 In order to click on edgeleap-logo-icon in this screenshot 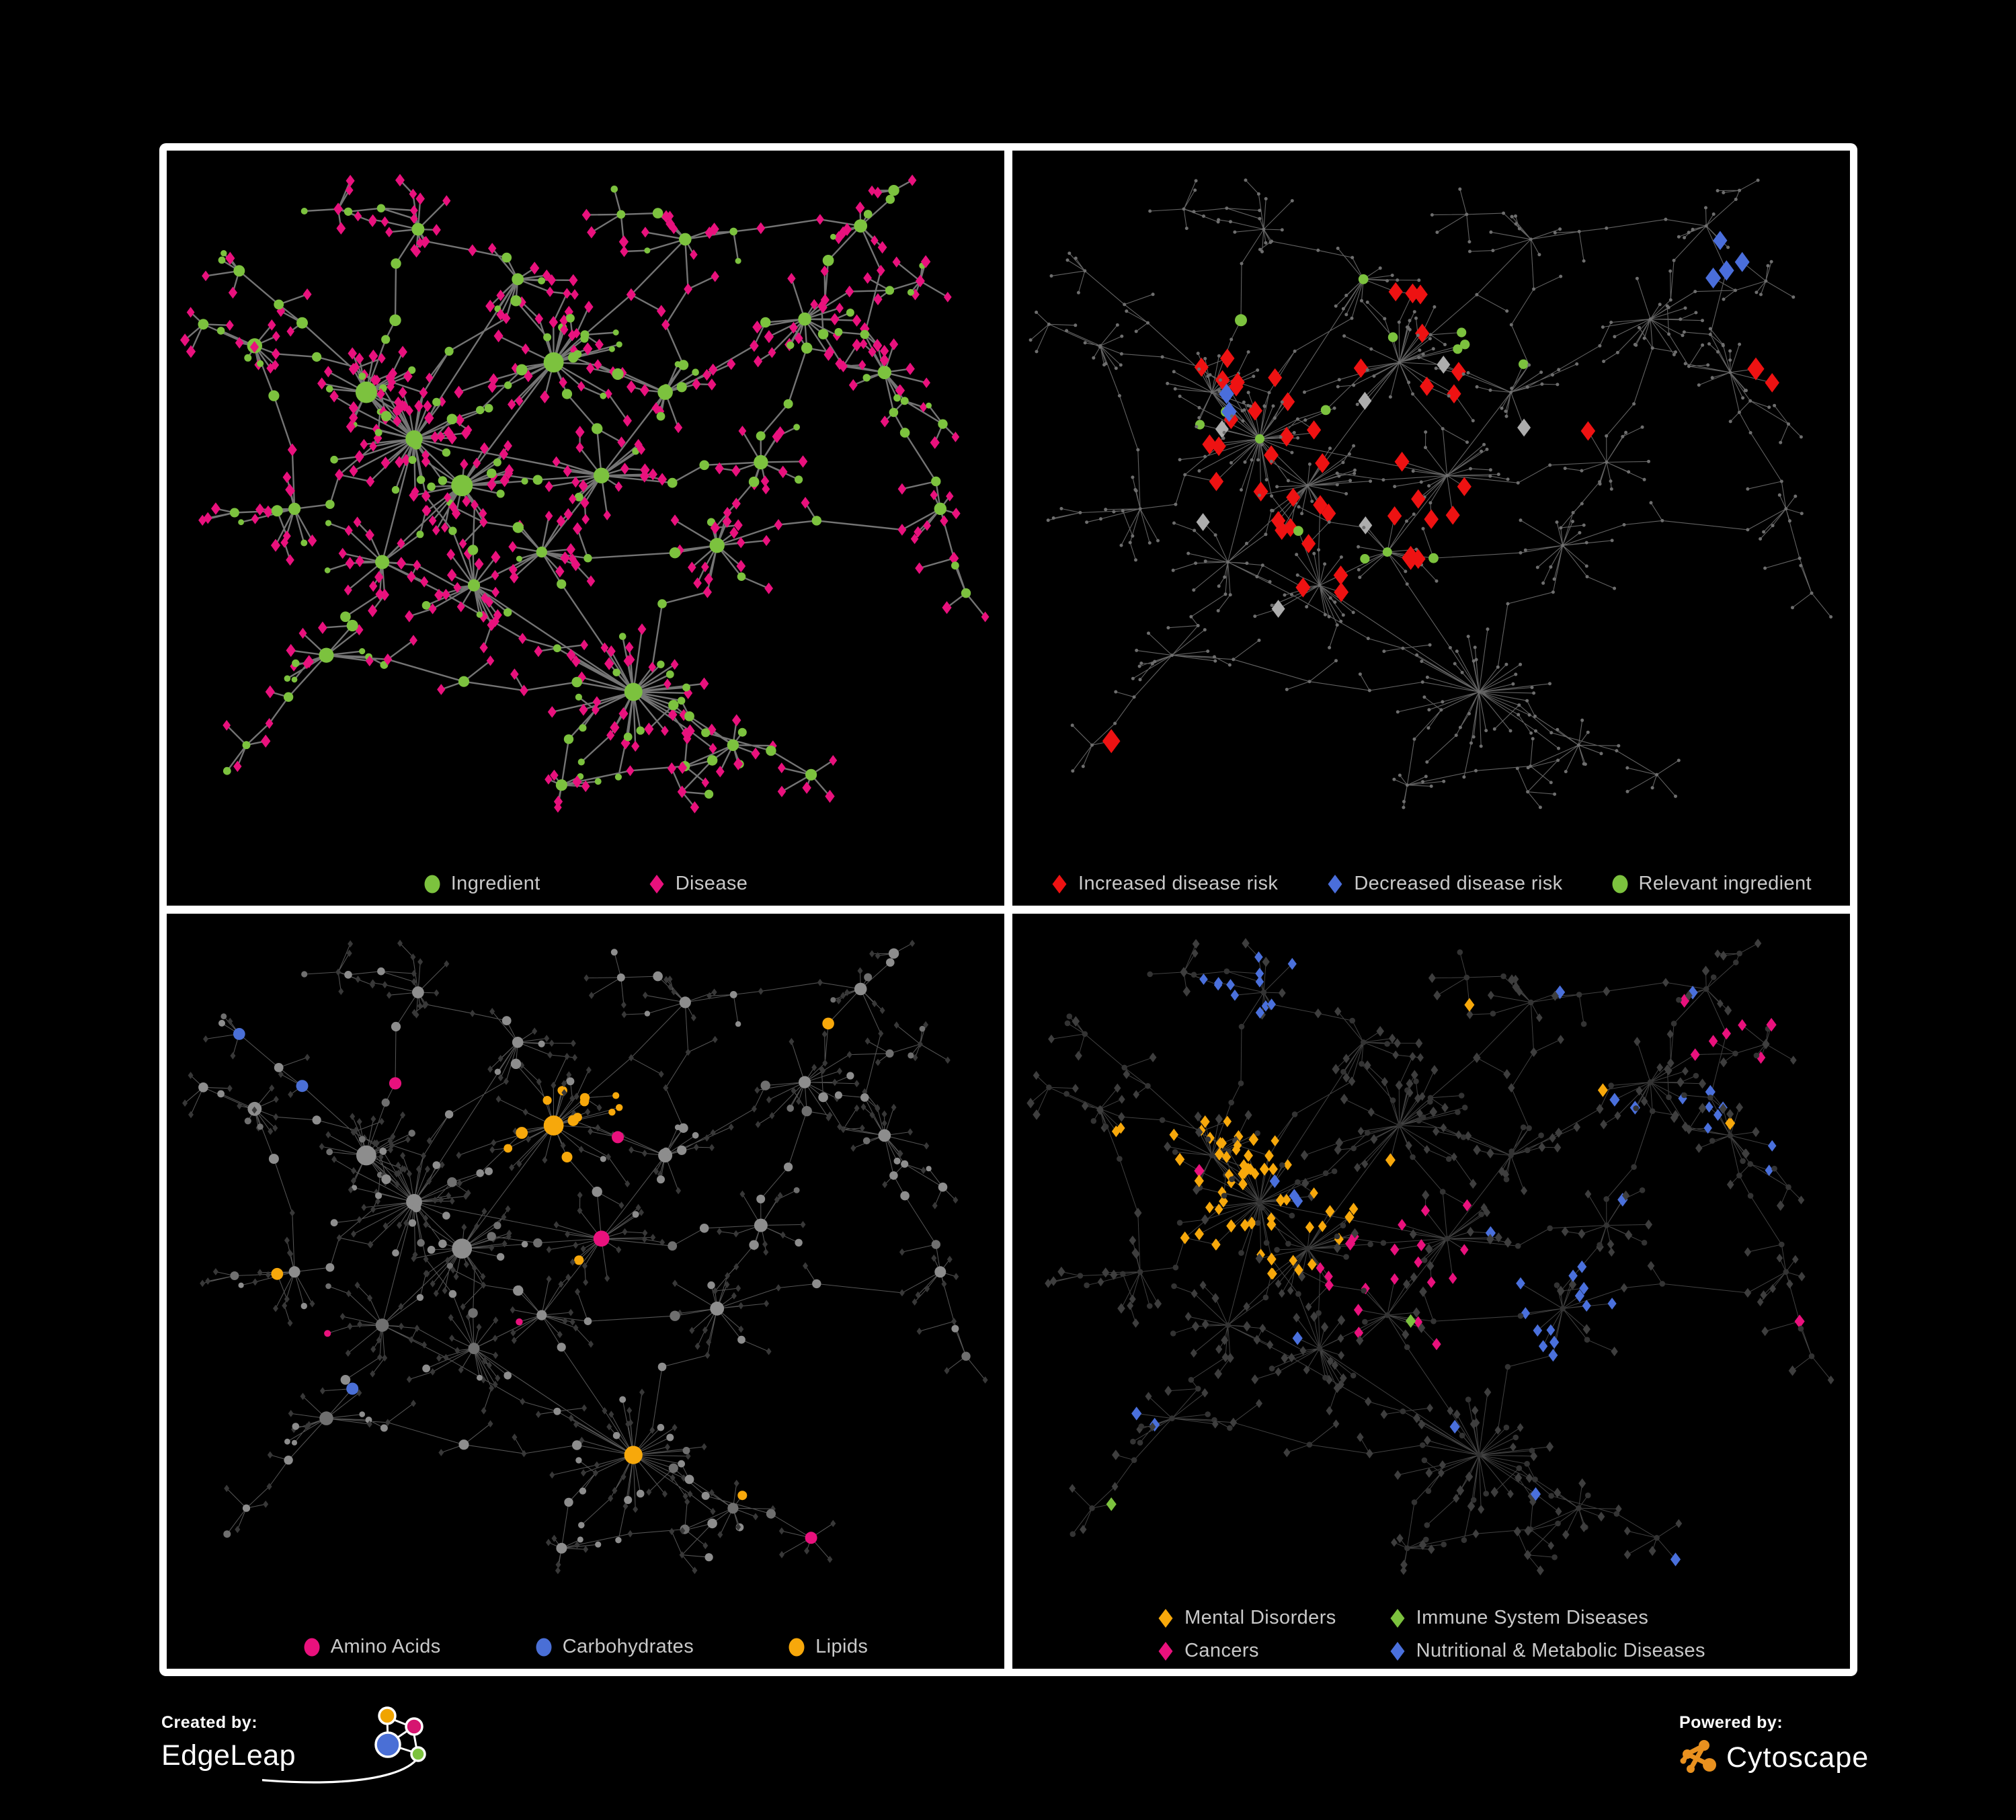, I will do `click(344, 1745)`.